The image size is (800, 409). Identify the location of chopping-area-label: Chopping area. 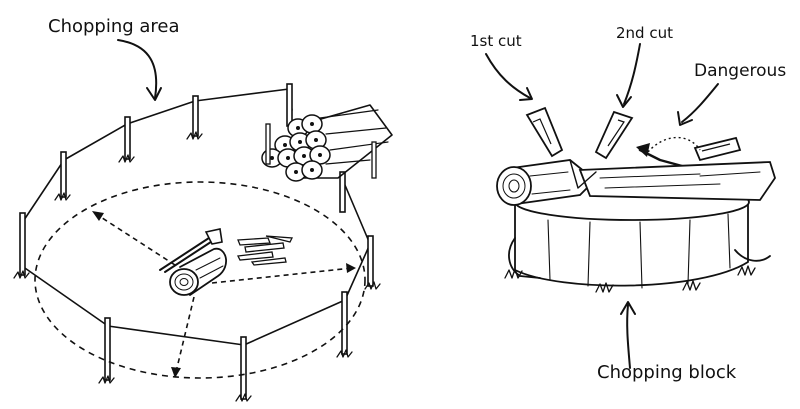
(114, 26).